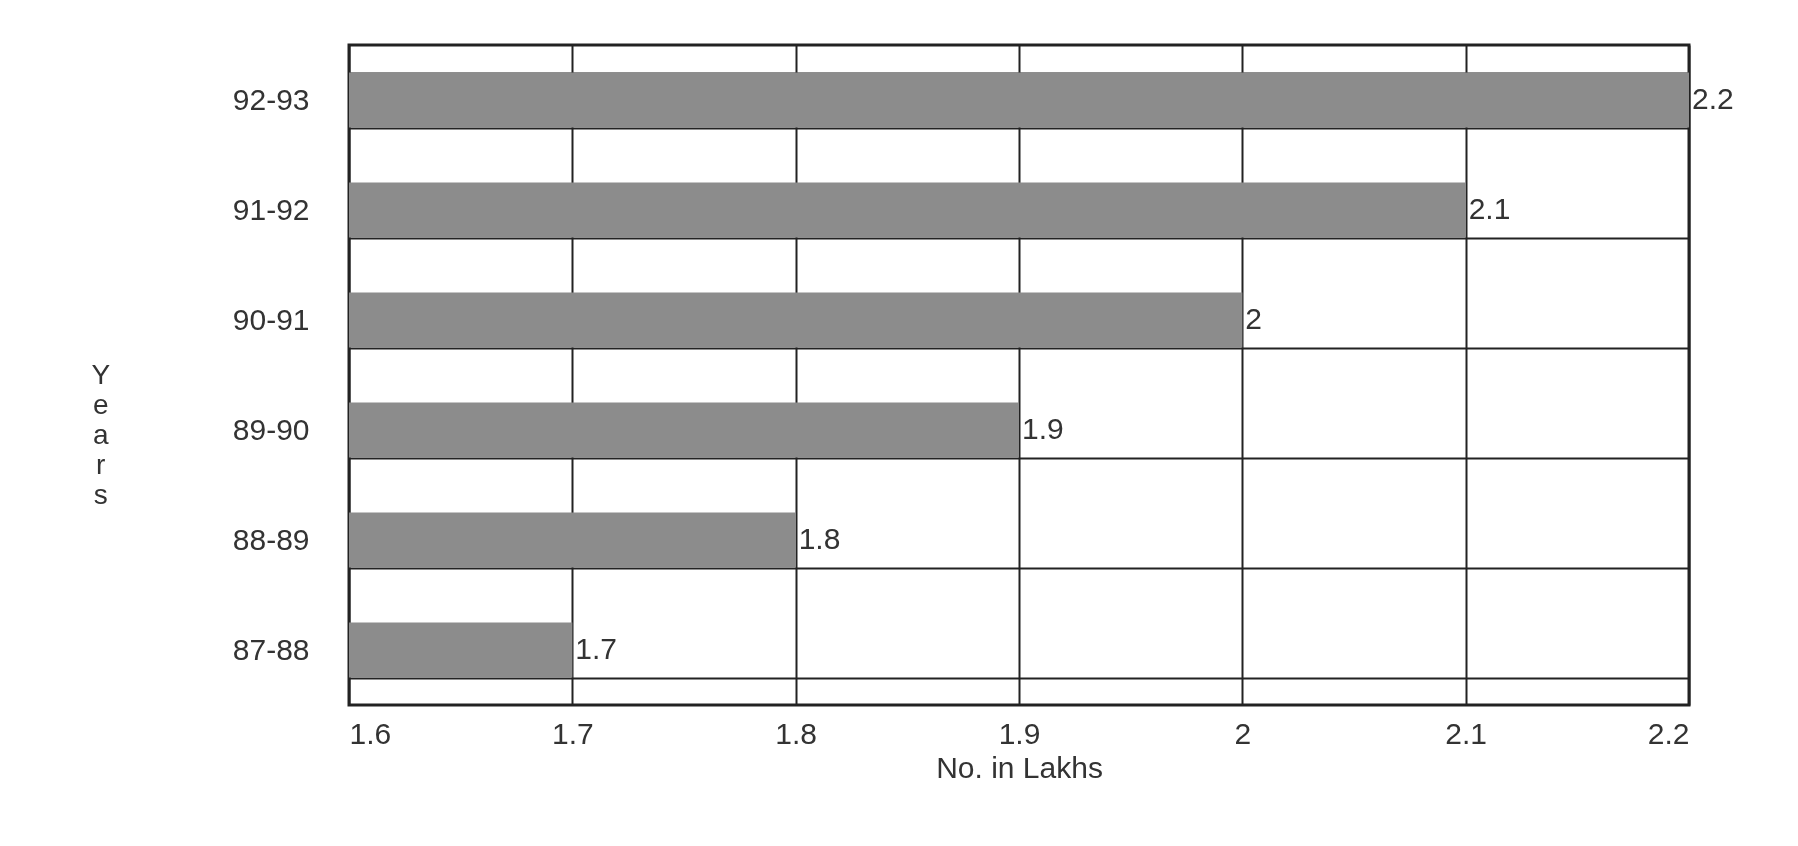 The image size is (1798, 846). Describe the element at coordinates (1254, 318) in the screenshot. I see `data-label: 2` at that location.